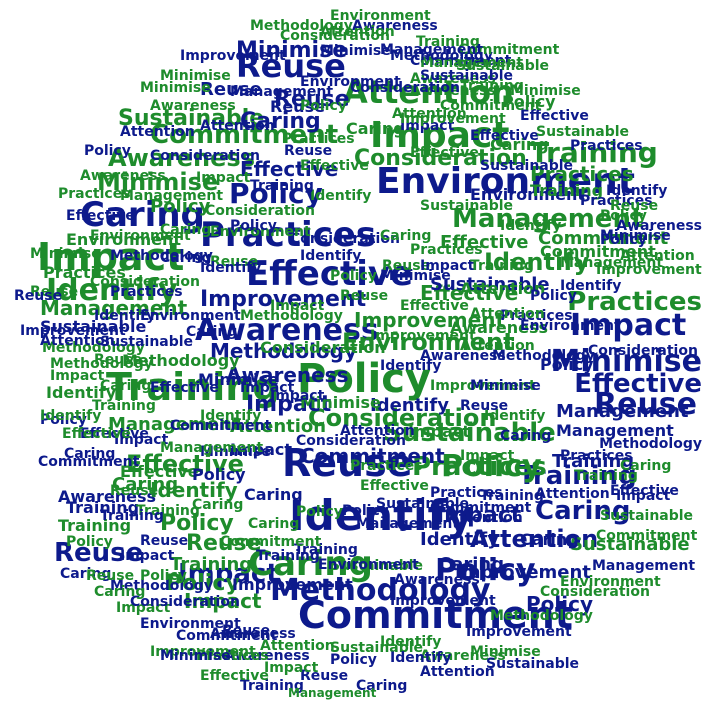 The width and height of the screenshot is (707, 707). Describe the element at coordinates (566, 190) in the screenshot. I see `word-training-8: Training` at that location.